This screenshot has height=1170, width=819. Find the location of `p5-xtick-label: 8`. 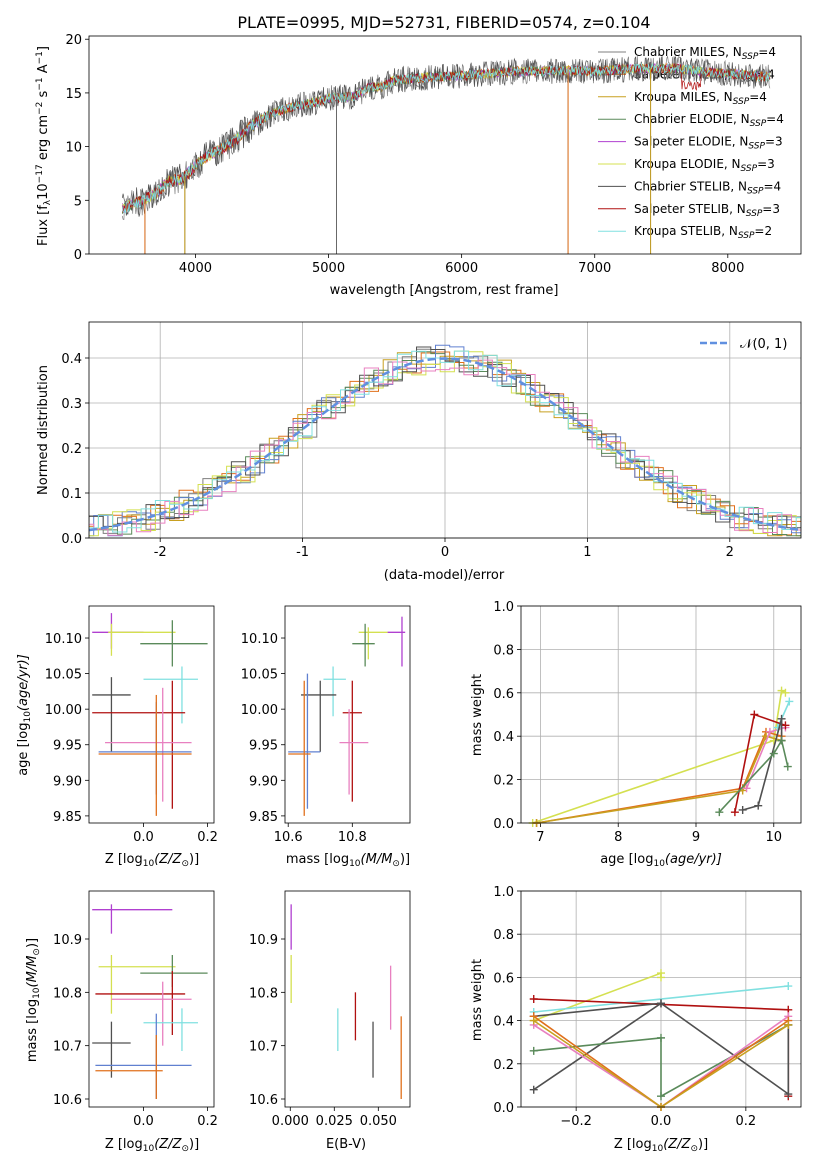

p5-xtick-label: 8 is located at coordinates (618, 837).